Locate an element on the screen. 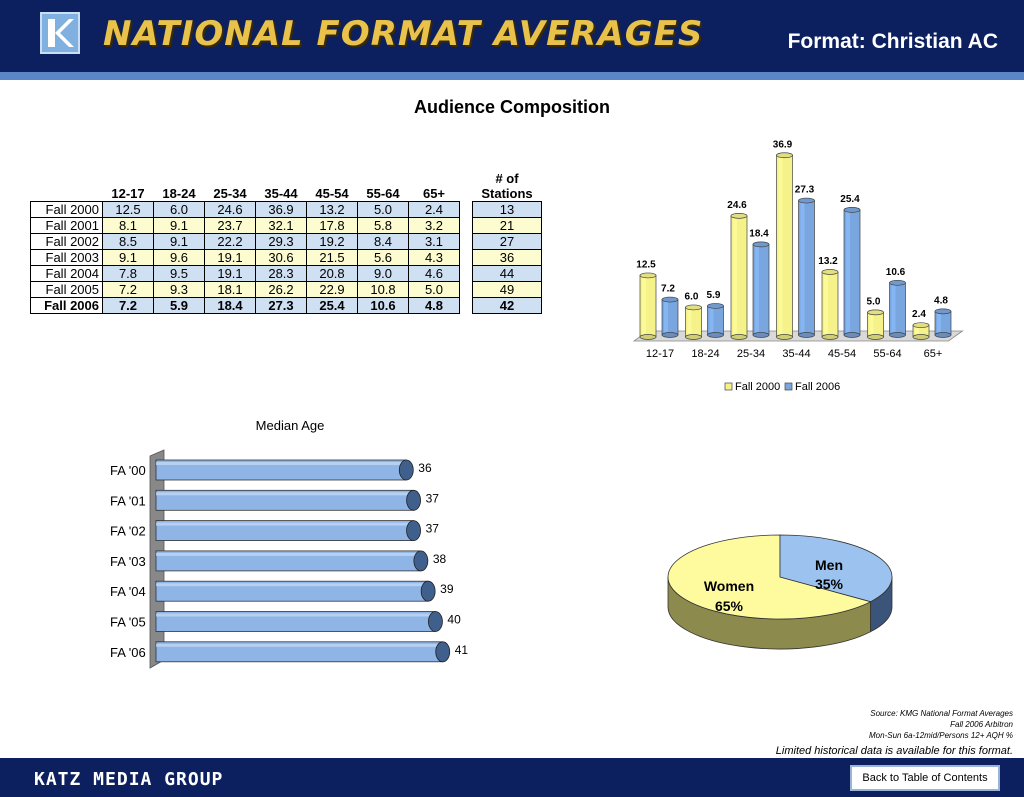 This screenshot has width=1024, height=797. pie-body is located at coordinates (780, 592).